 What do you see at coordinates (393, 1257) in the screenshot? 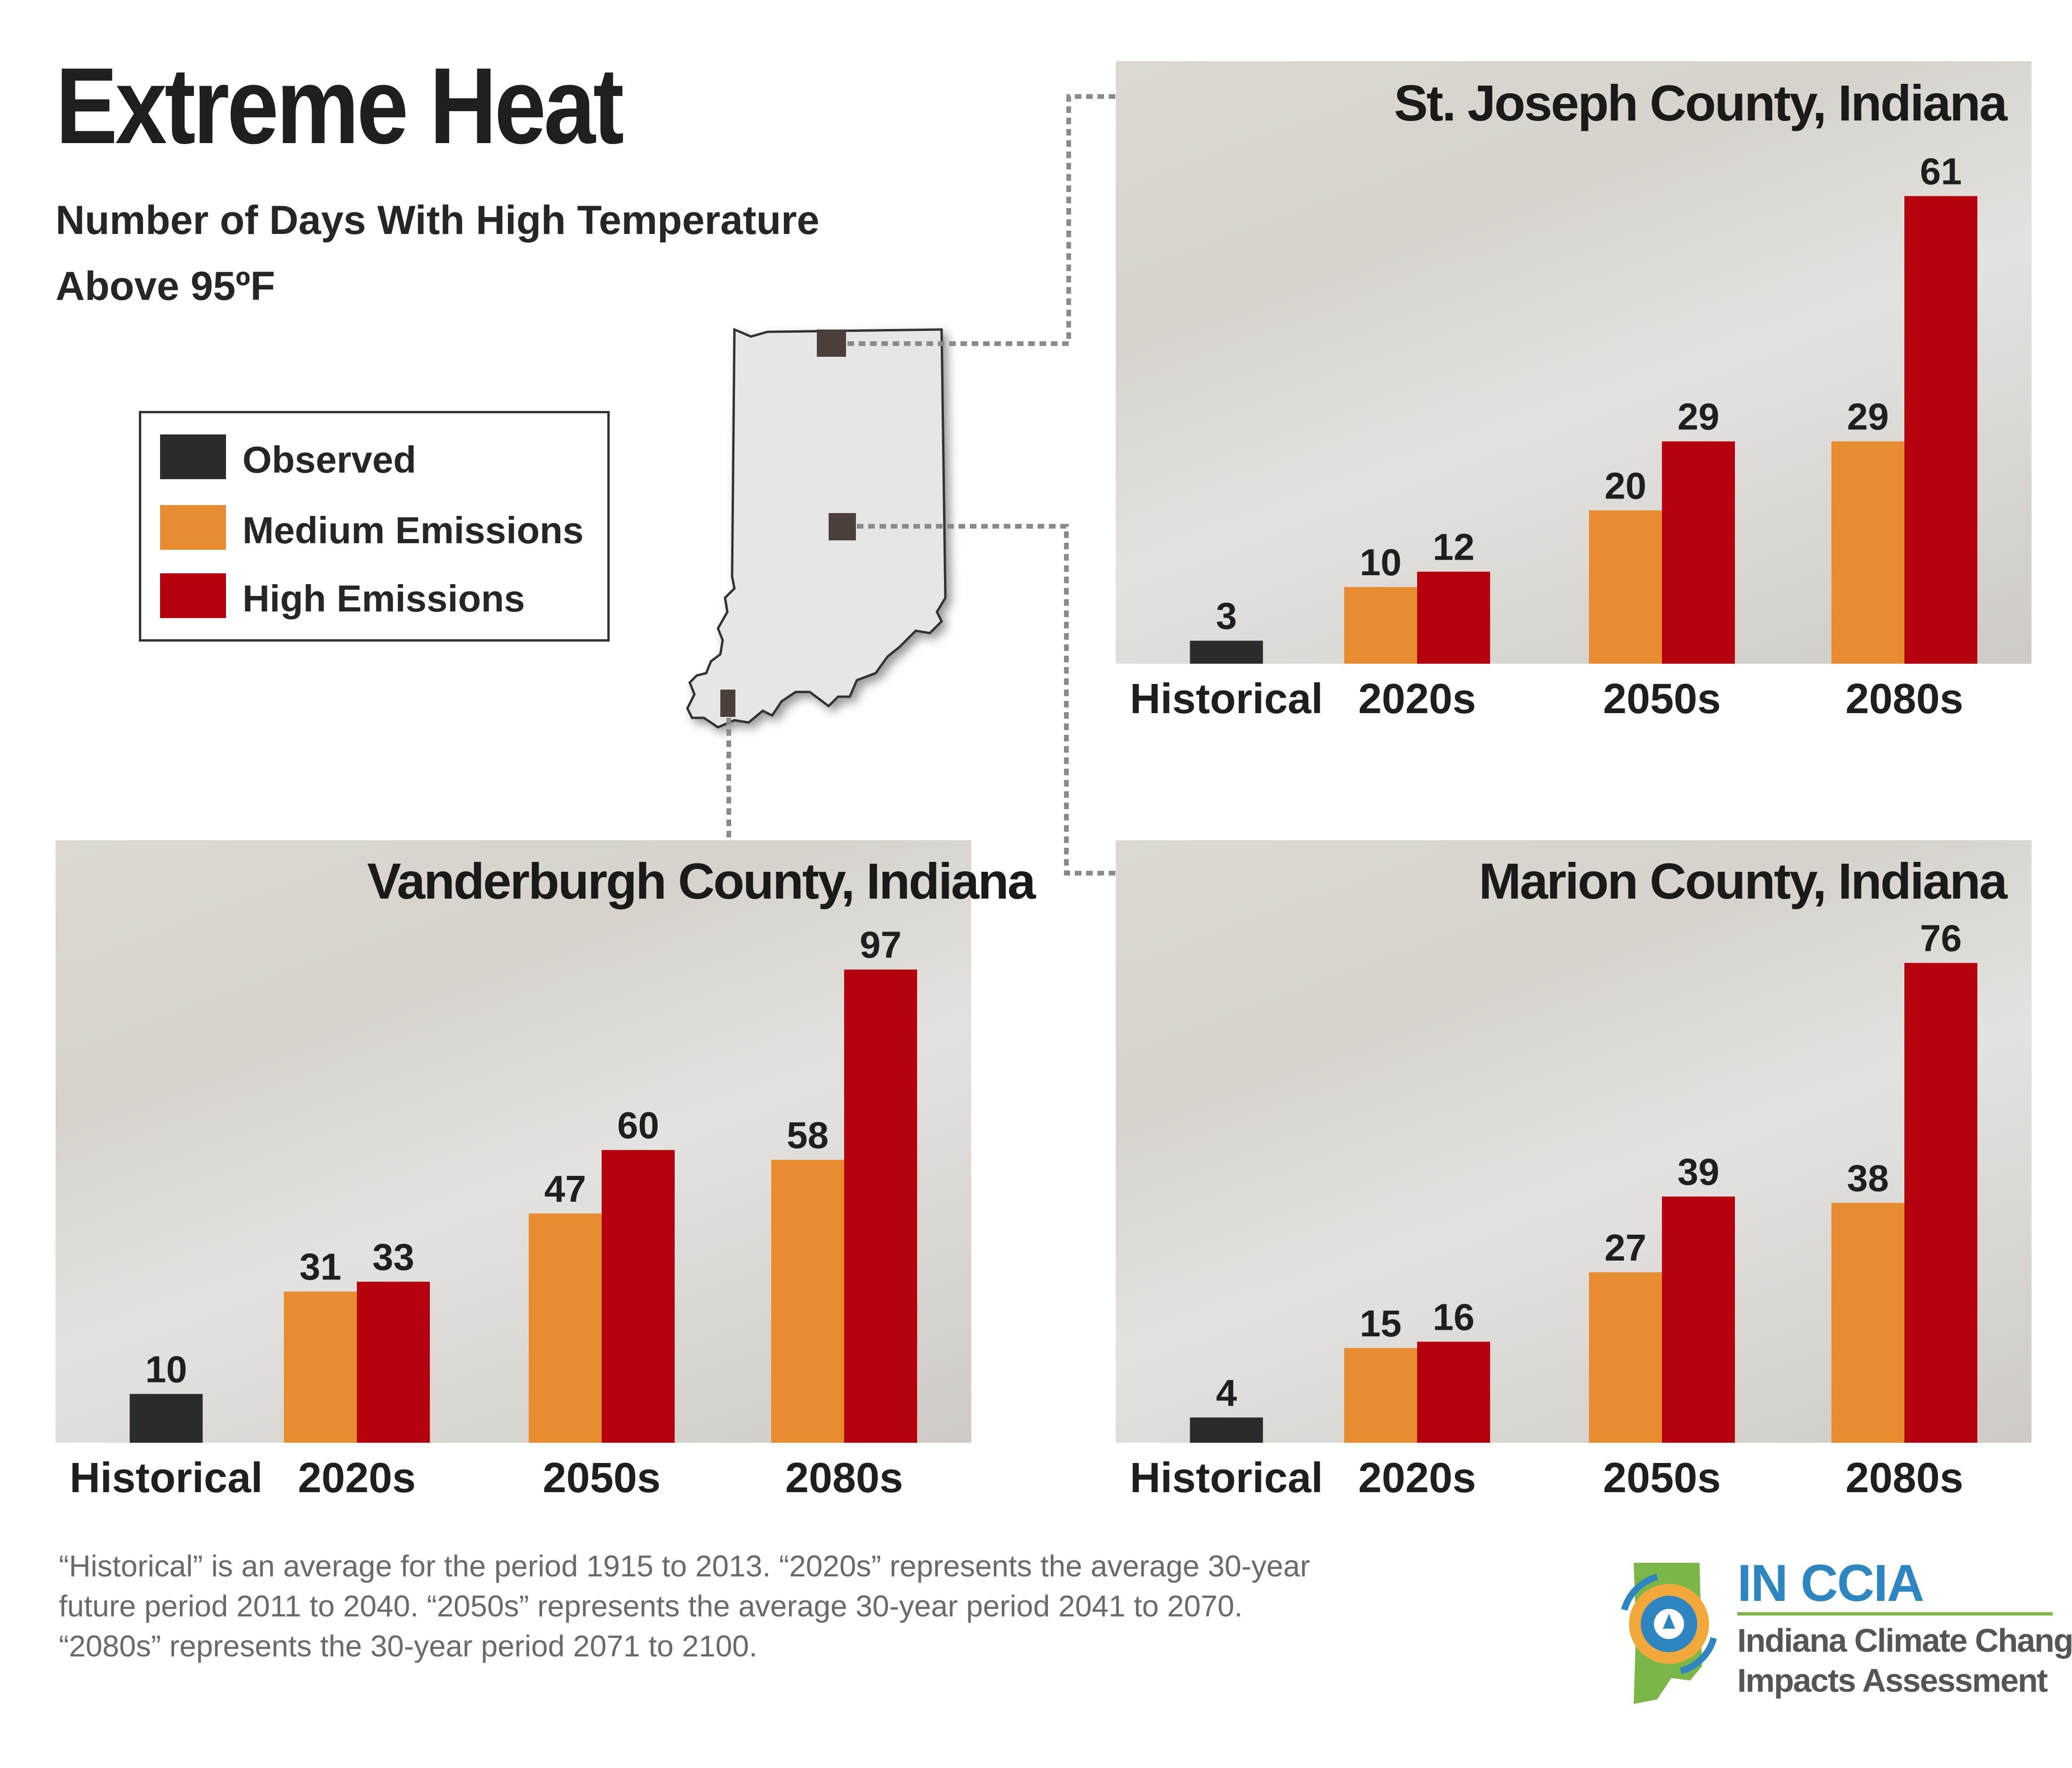
I see `bar-value-label: 33` at bounding box center [393, 1257].